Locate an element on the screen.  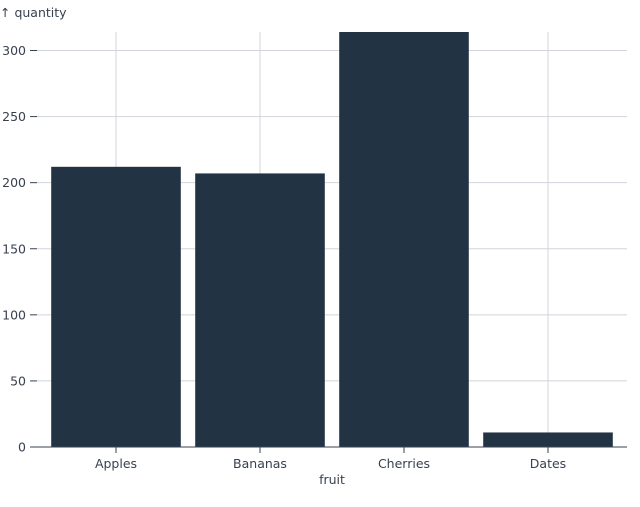
x-axis: Apples Bananas Cherries Dates is located at coordinates (328, 458).